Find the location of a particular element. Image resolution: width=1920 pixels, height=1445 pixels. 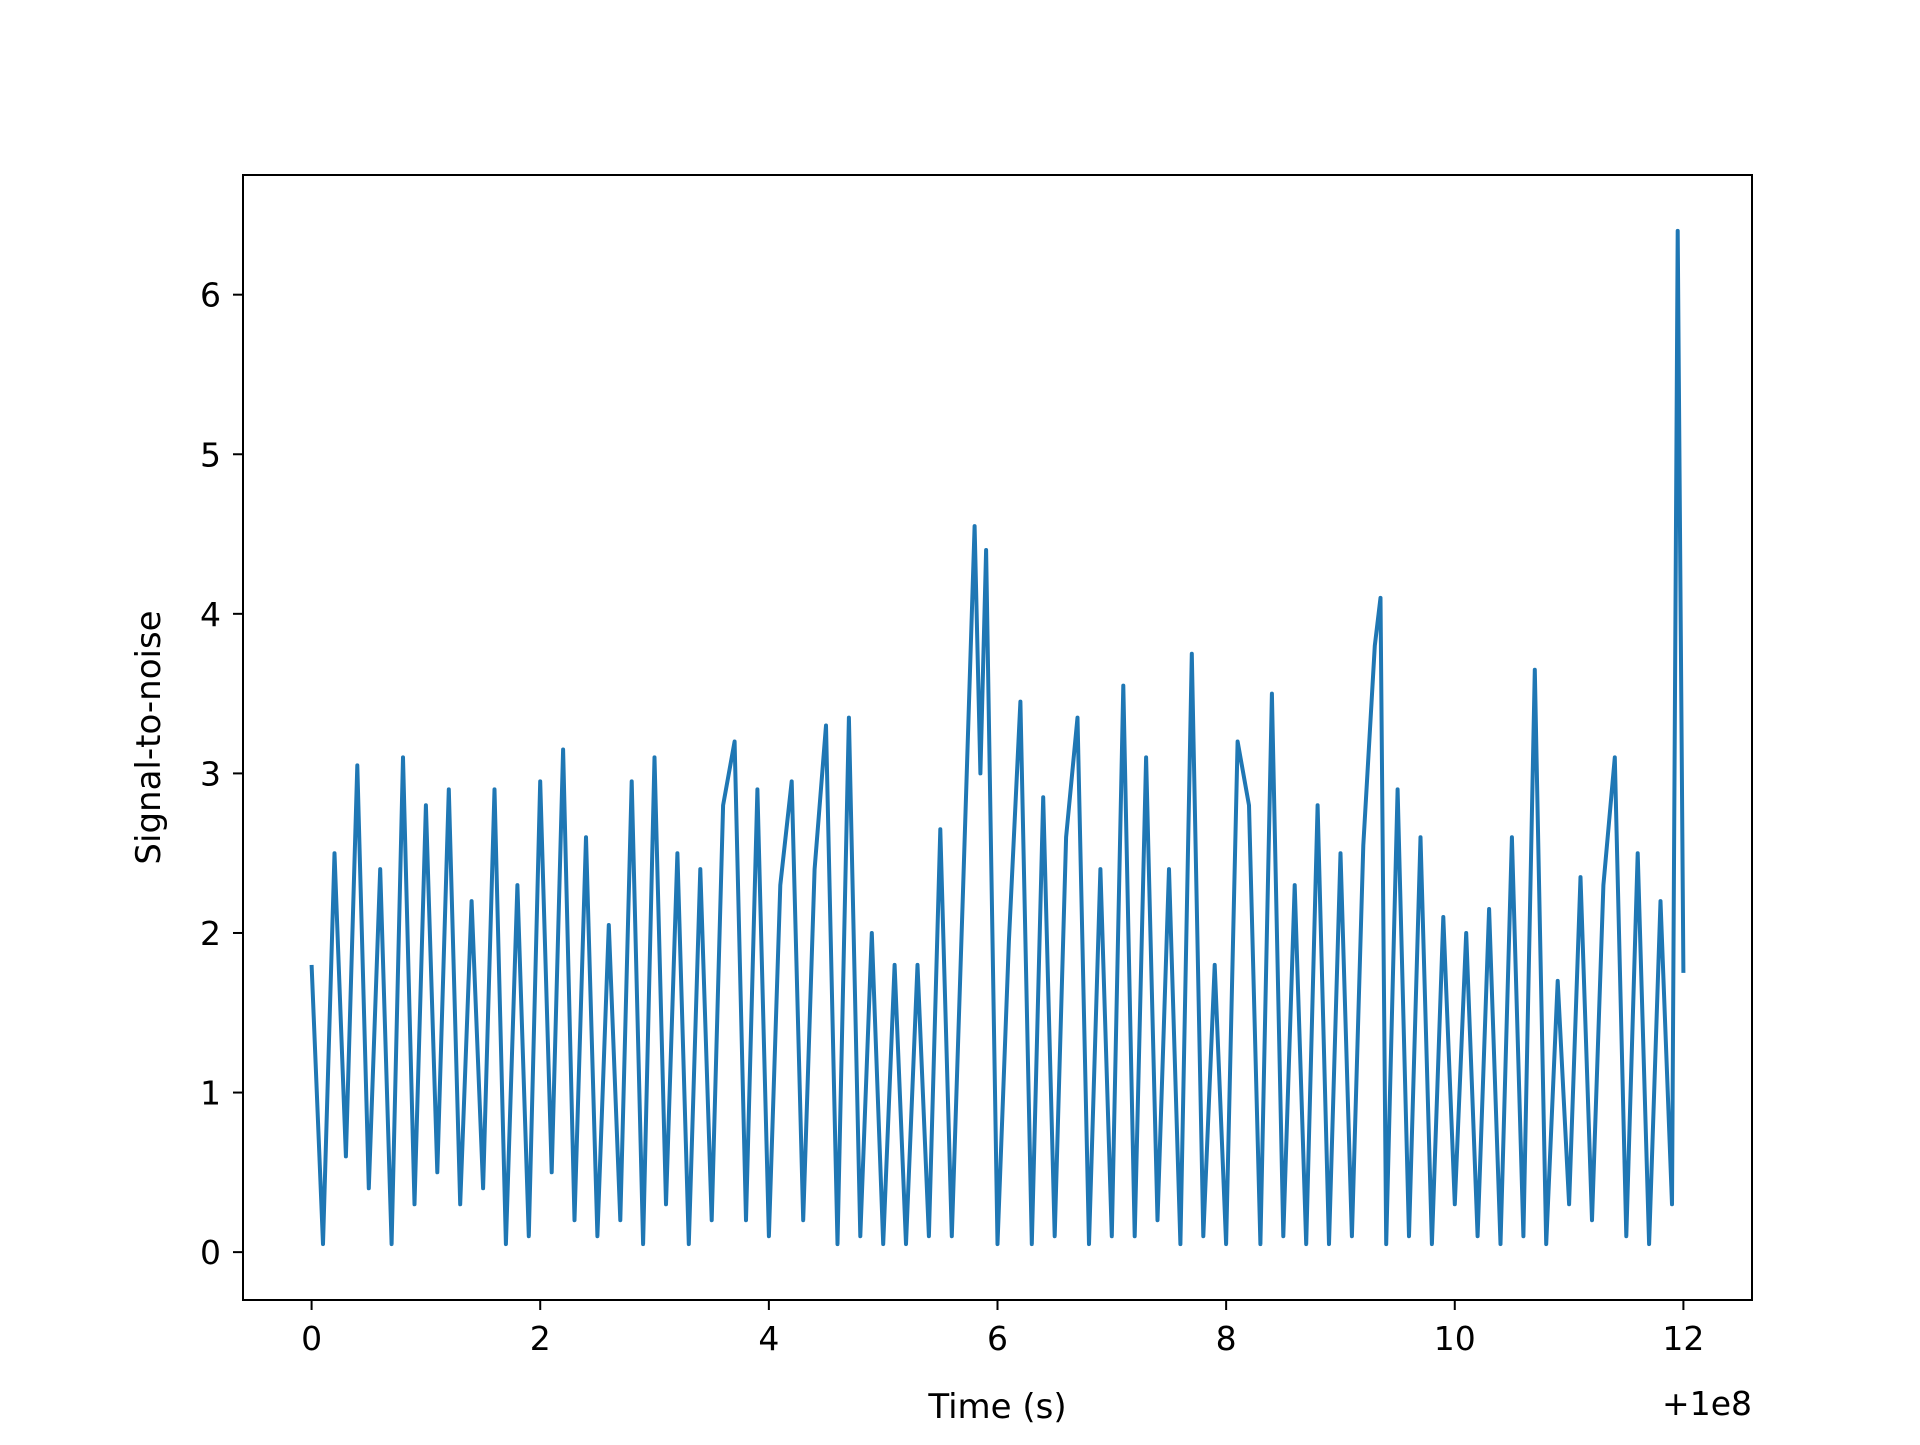

y-axis-label: Signal-to-noise is located at coordinates (149, 737).